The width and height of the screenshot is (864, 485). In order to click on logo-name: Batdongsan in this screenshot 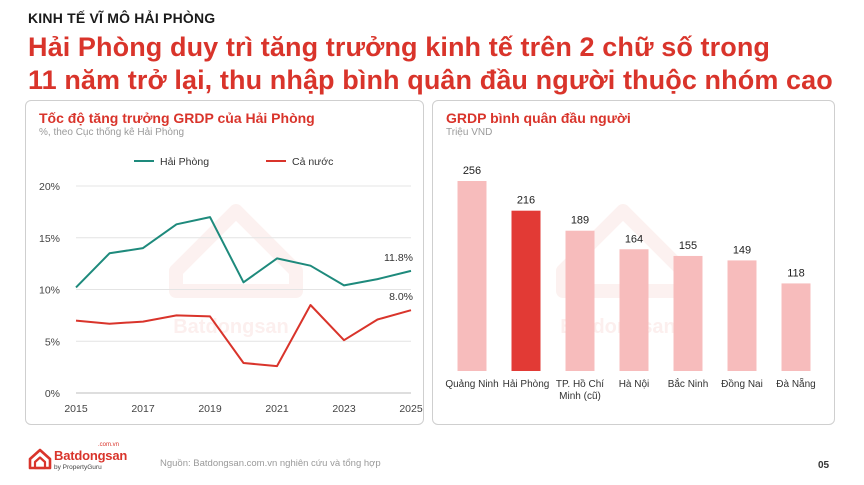, I will do `click(91, 455)`.